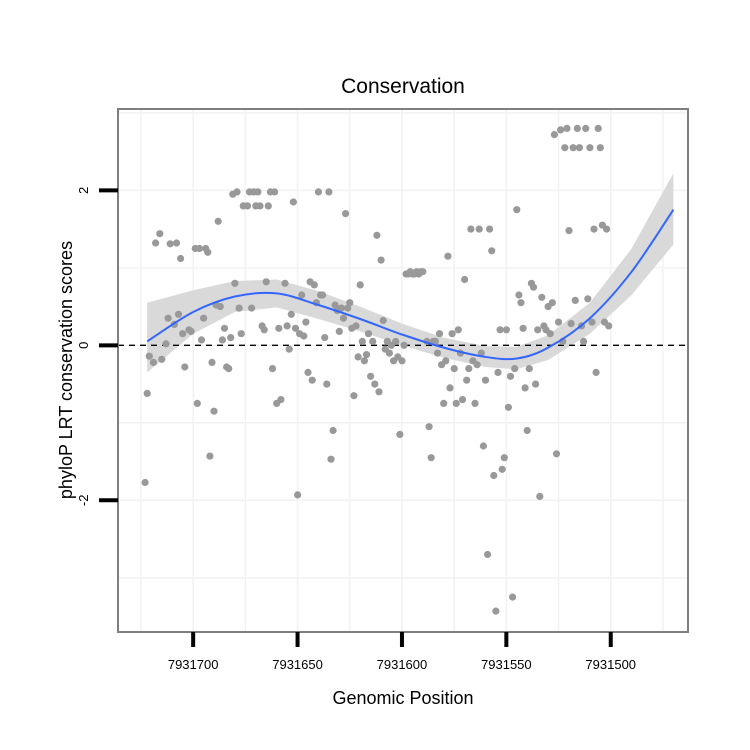  I want to click on x-tick-label: 7931650, so click(297, 664).